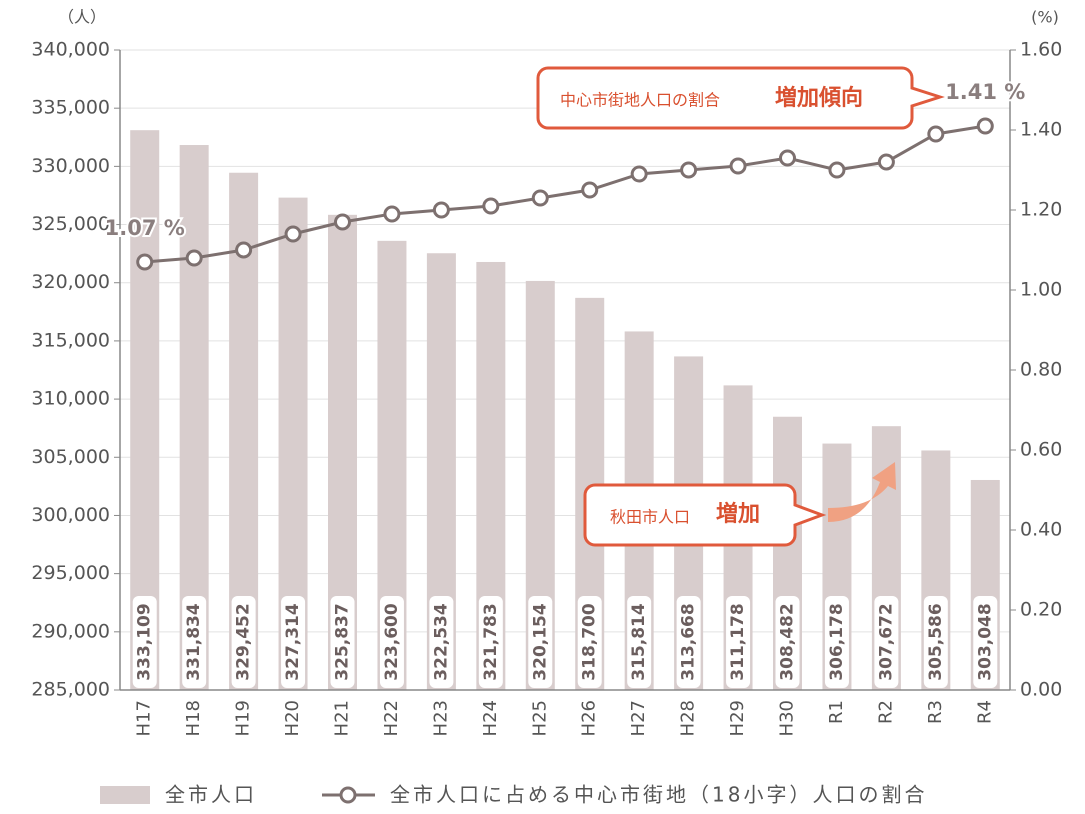 The height and width of the screenshot is (814, 1085). I want to click on x-tick-label: H30, so click(787, 718).